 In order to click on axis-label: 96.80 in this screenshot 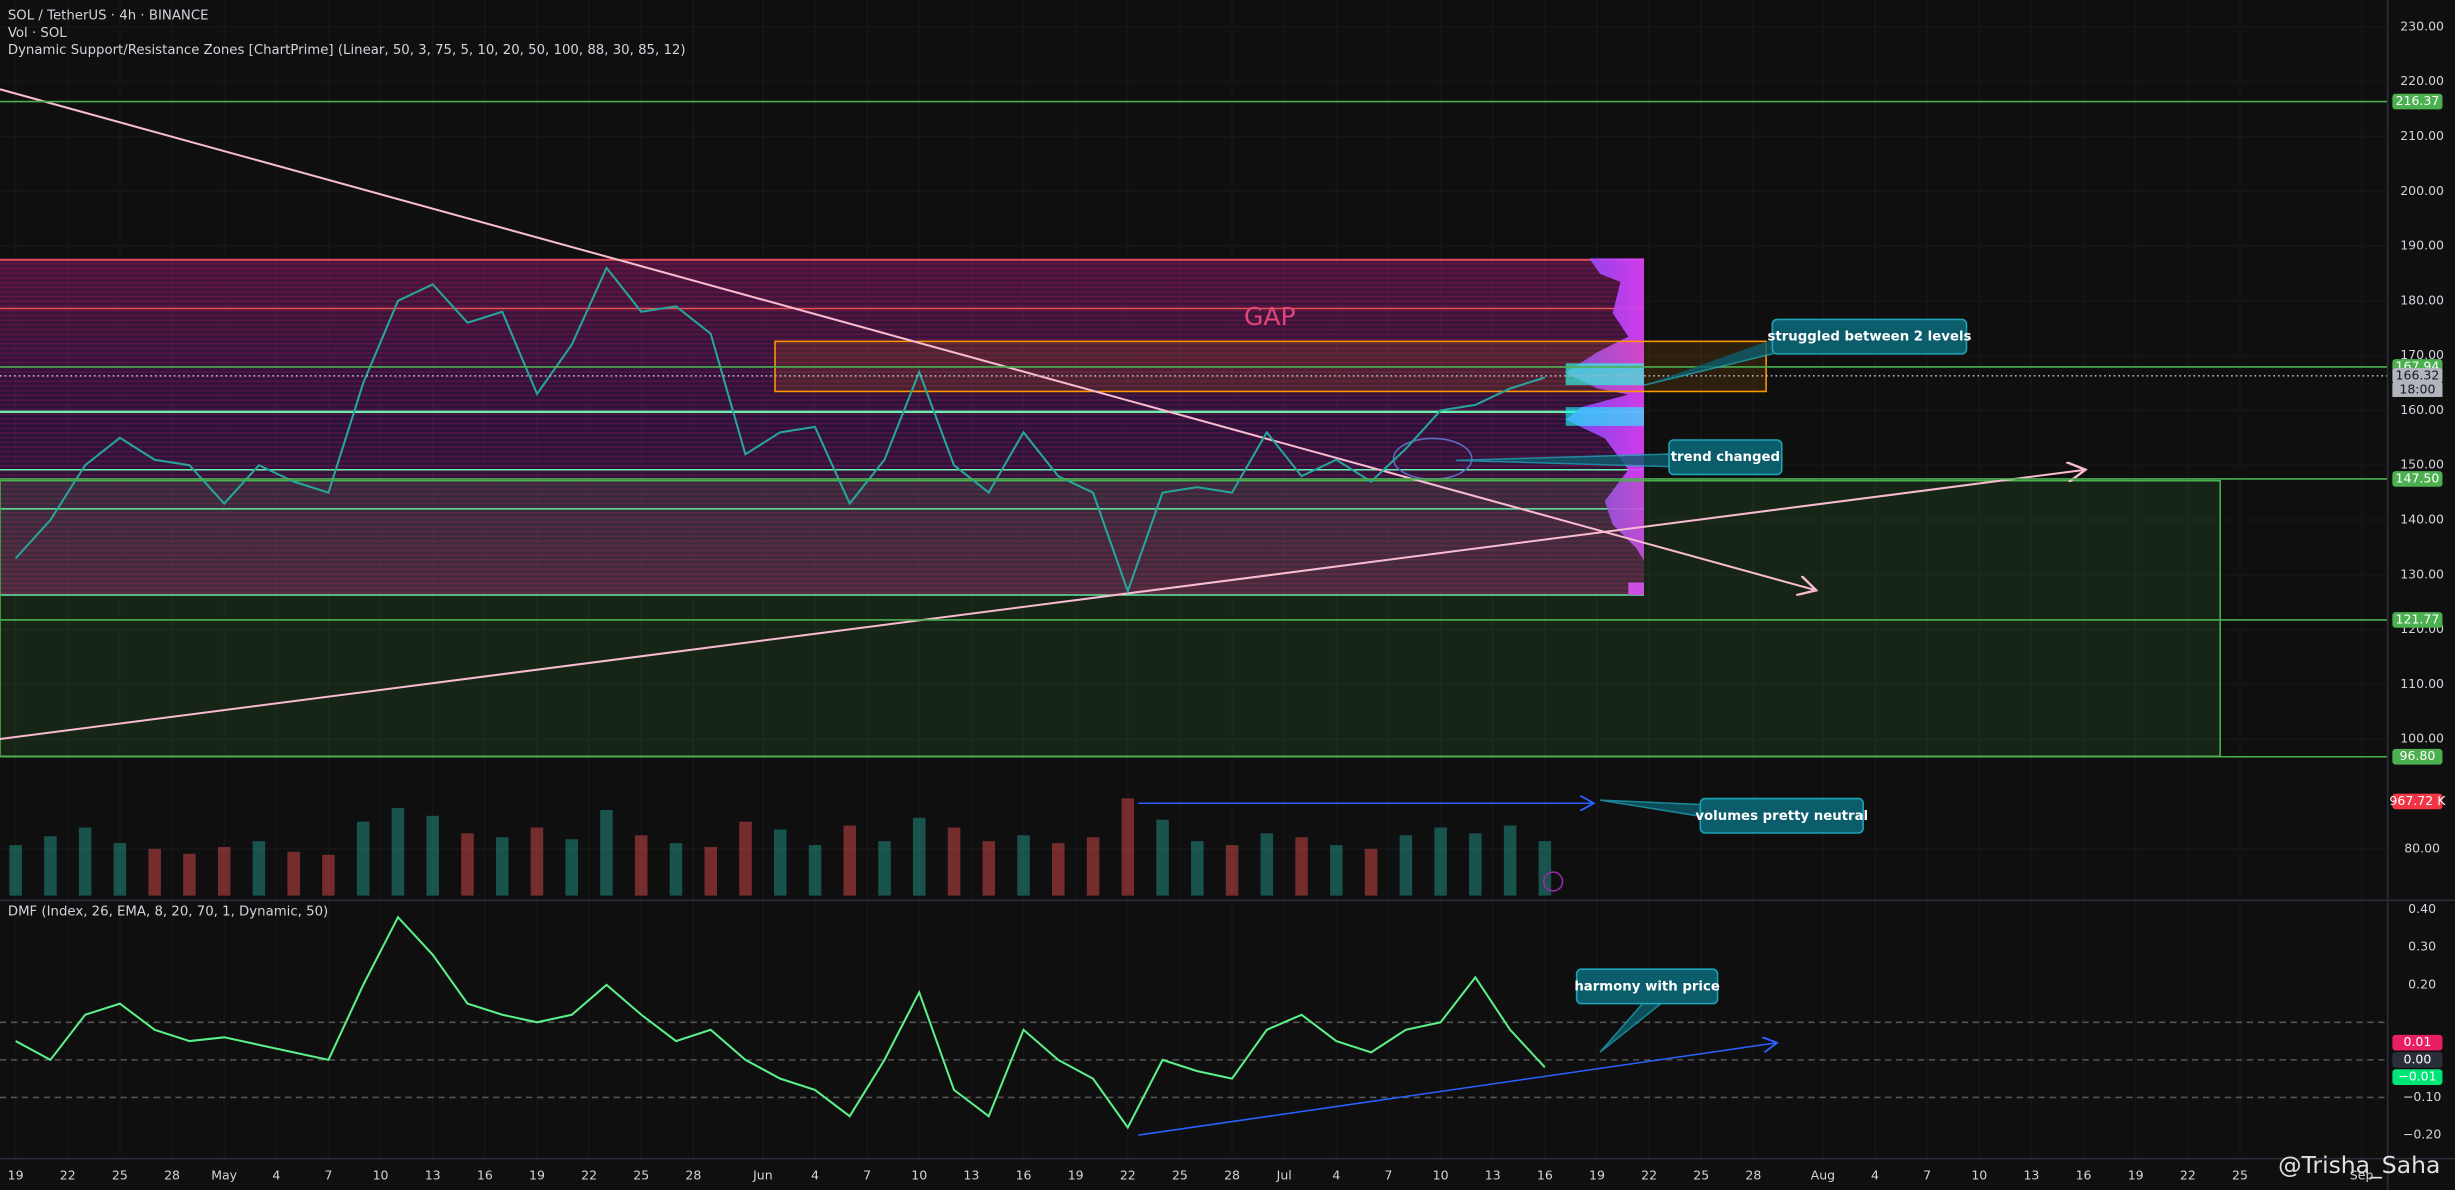, I will do `click(2418, 755)`.